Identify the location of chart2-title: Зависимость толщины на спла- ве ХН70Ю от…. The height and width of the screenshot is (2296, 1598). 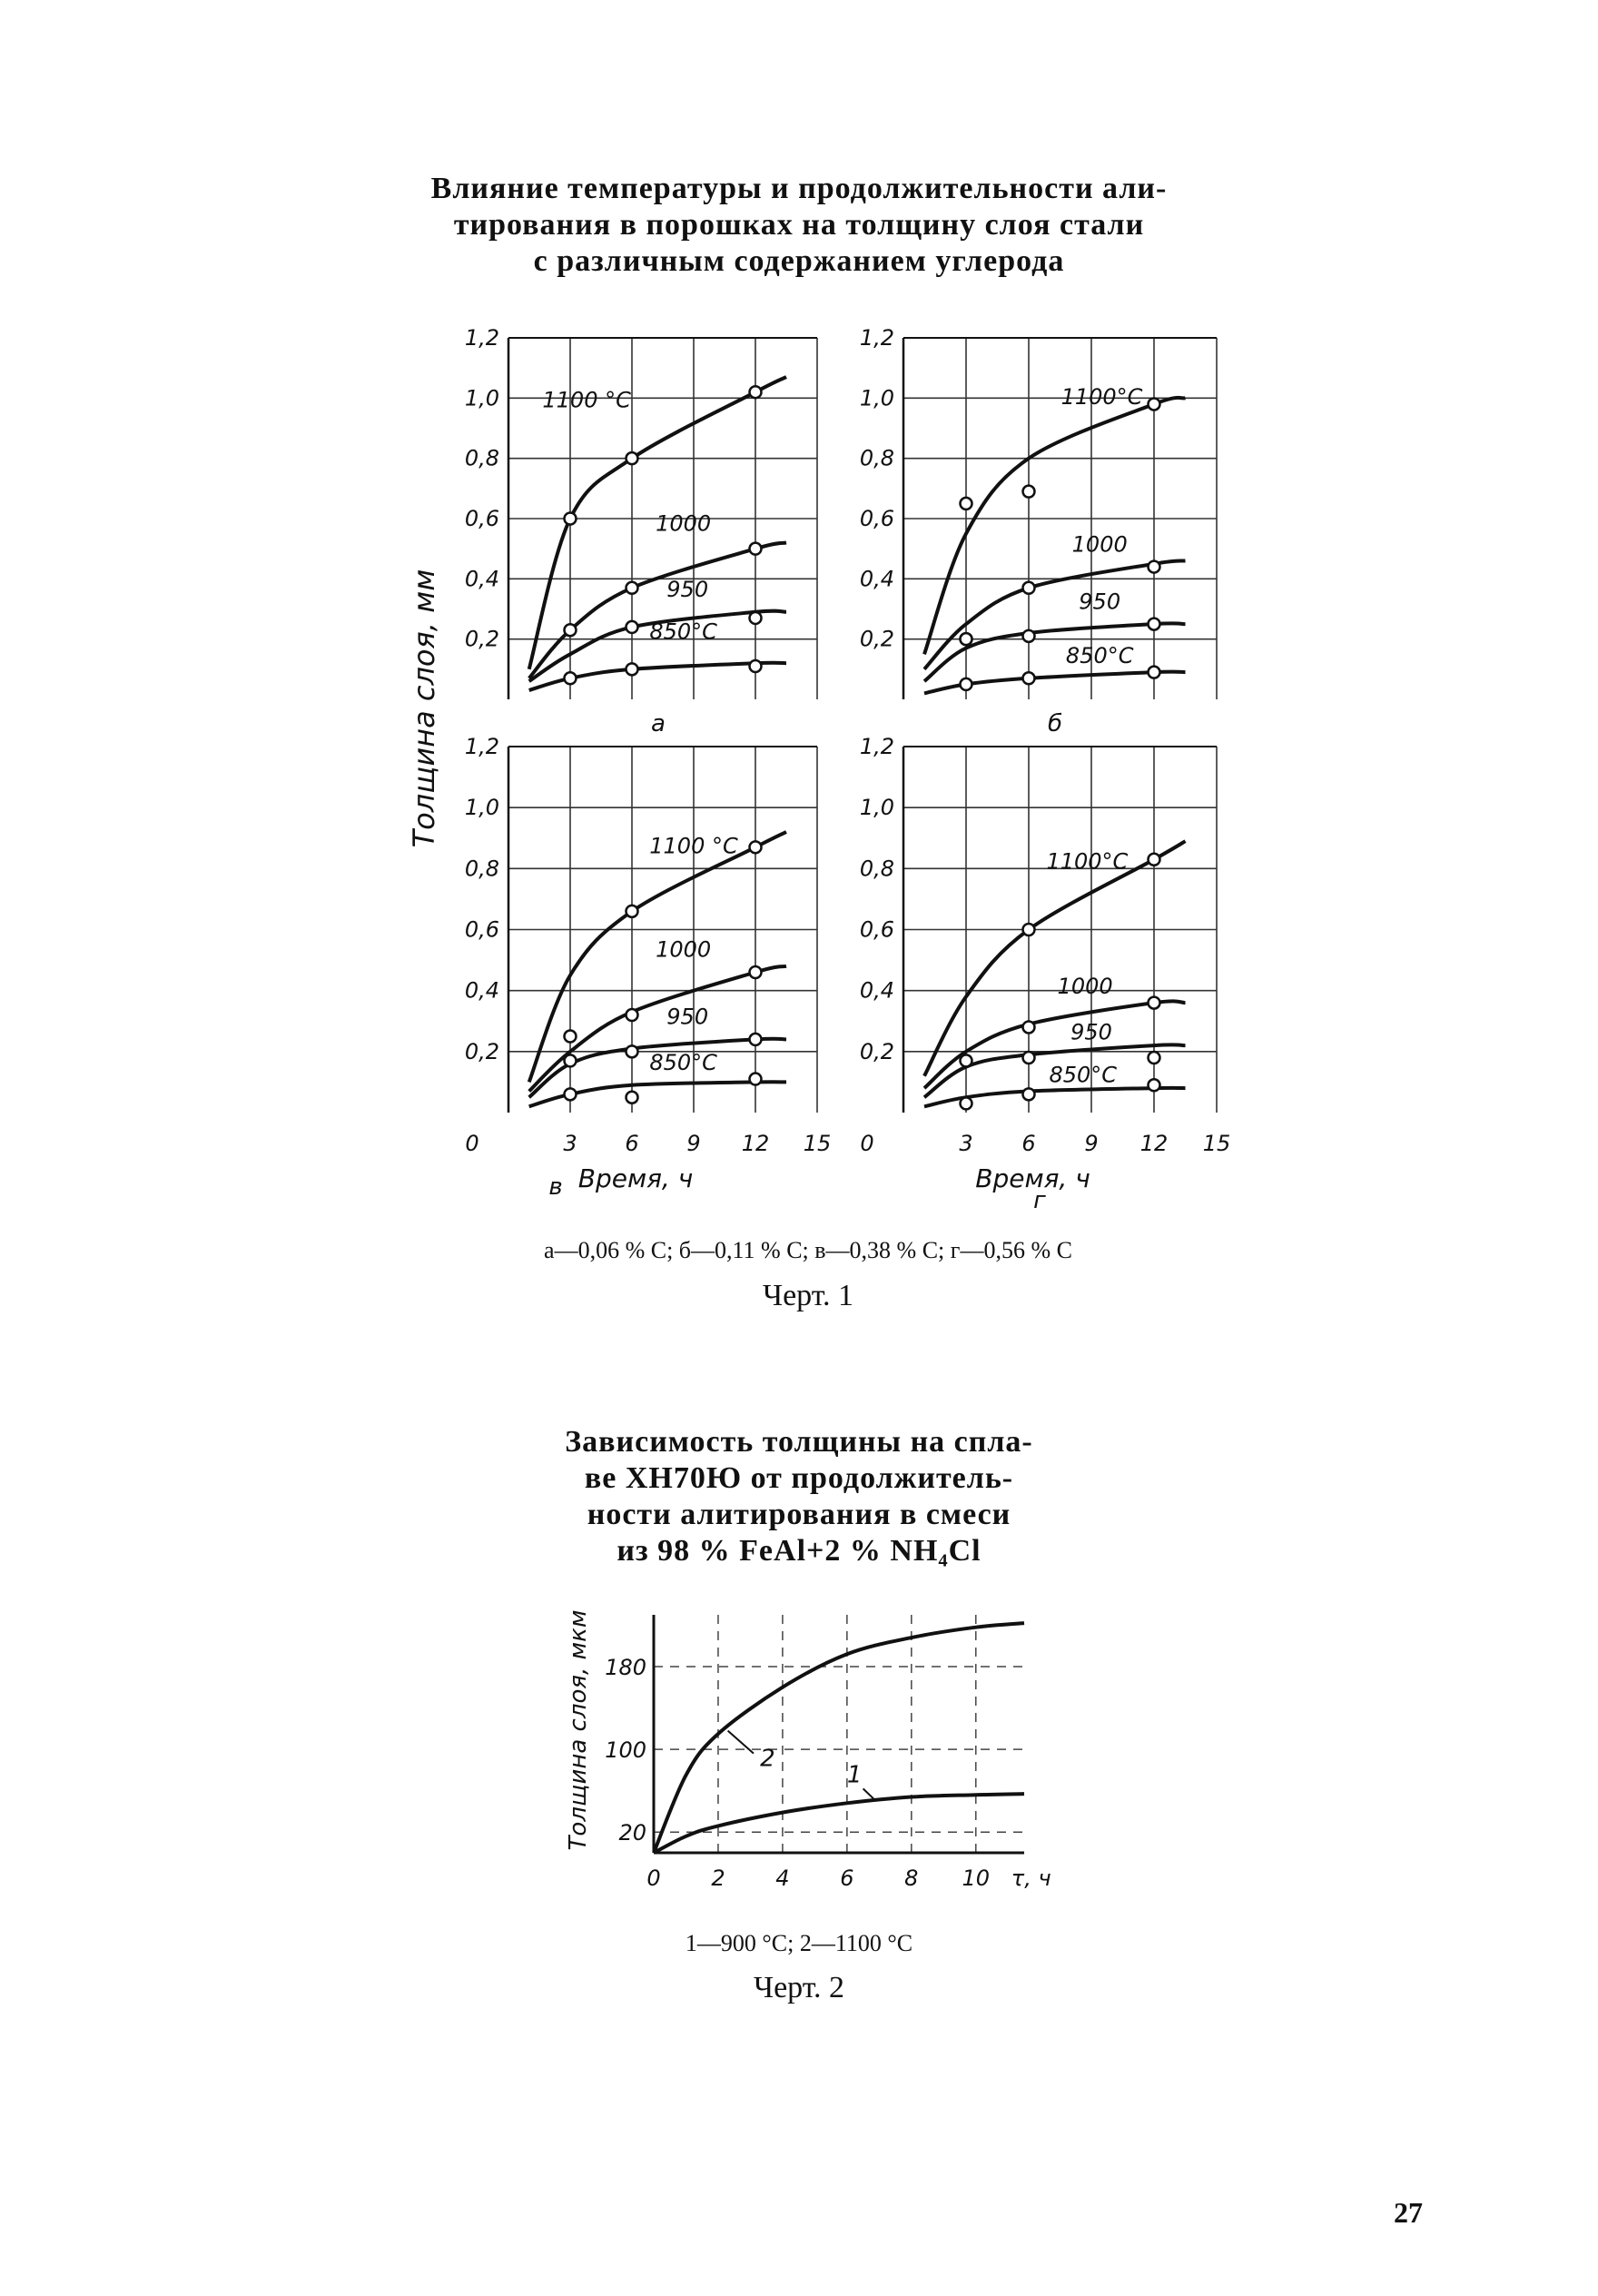
(799, 1496).